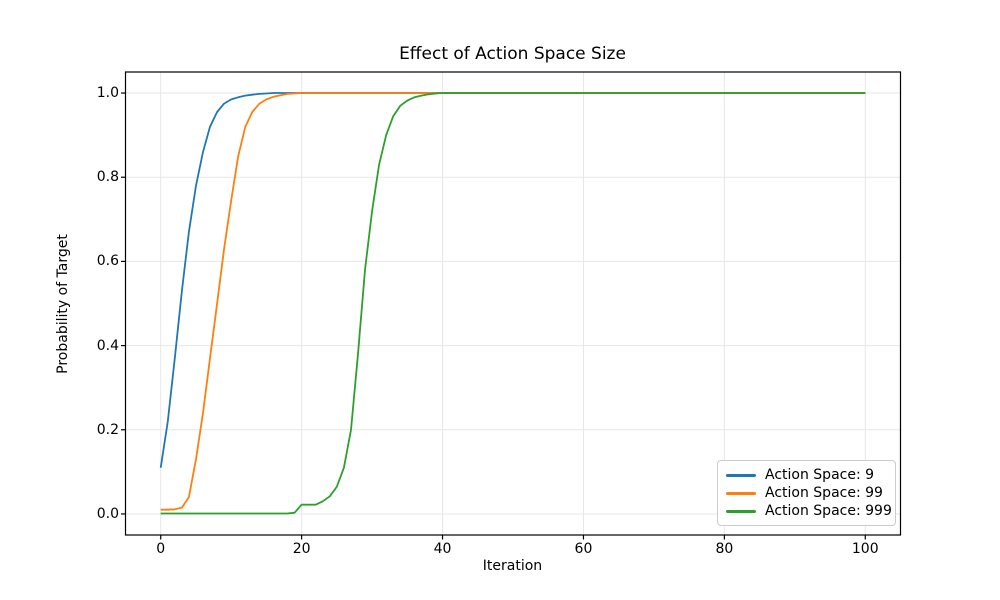 This screenshot has width=1000, height=600. Describe the element at coordinates (107, 261) in the screenshot. I see `y-tick-label: 0.6` at that location.